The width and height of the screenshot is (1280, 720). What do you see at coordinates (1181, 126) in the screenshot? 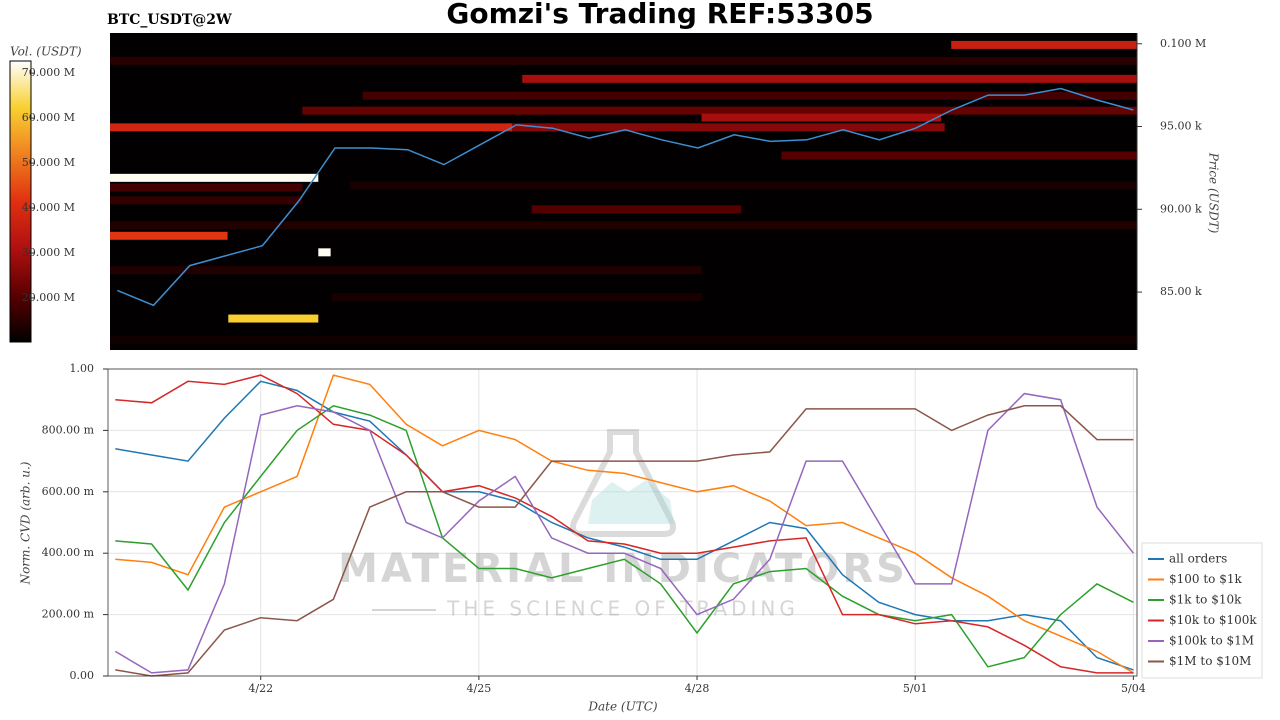
I see `y-tick-label: 95.00 k` at bounding box center [1181, 126].